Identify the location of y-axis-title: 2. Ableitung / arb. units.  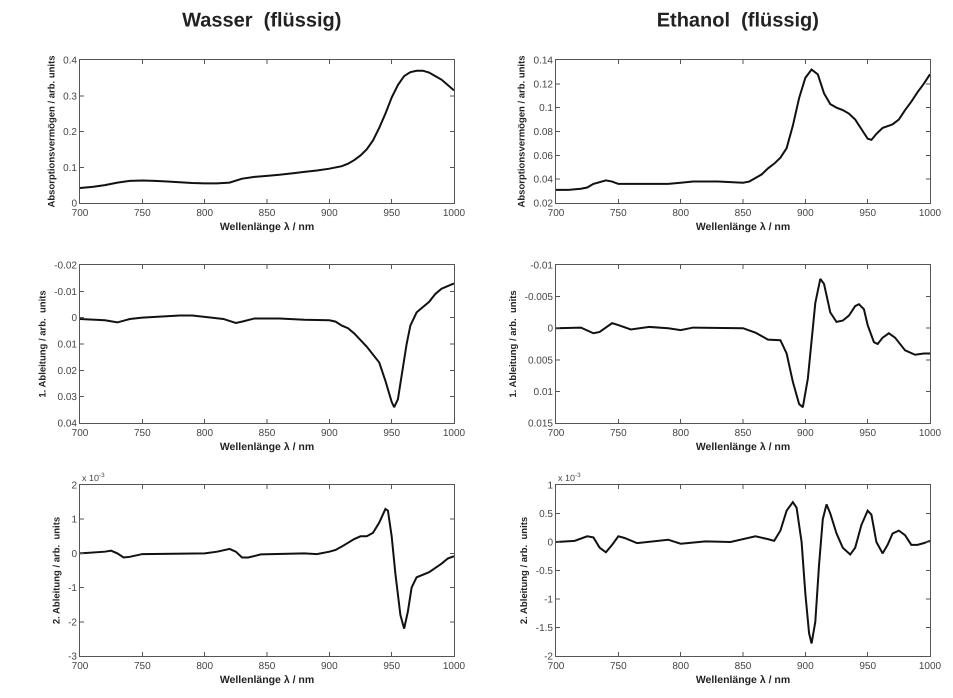
(524, 570).